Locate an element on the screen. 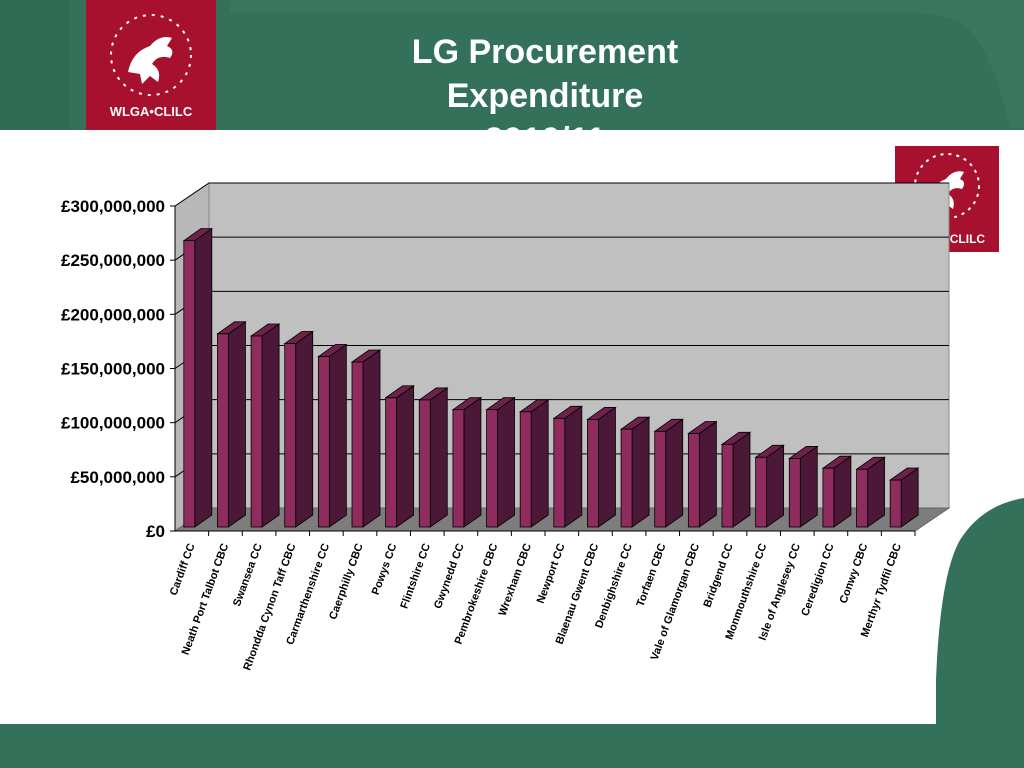  header-logo: WLGA•CLILC is located at coordinates (151, 65).